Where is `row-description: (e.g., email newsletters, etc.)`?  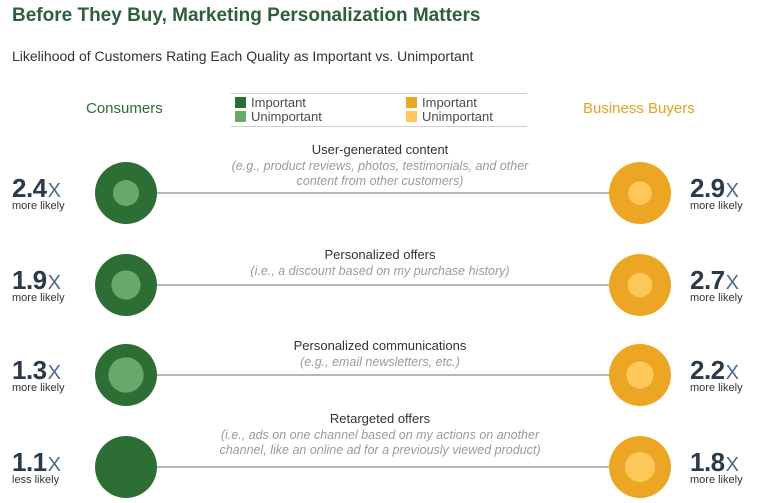 row-description: (e.g., email newsletters, etc.) is located at coordinates (380, 362).